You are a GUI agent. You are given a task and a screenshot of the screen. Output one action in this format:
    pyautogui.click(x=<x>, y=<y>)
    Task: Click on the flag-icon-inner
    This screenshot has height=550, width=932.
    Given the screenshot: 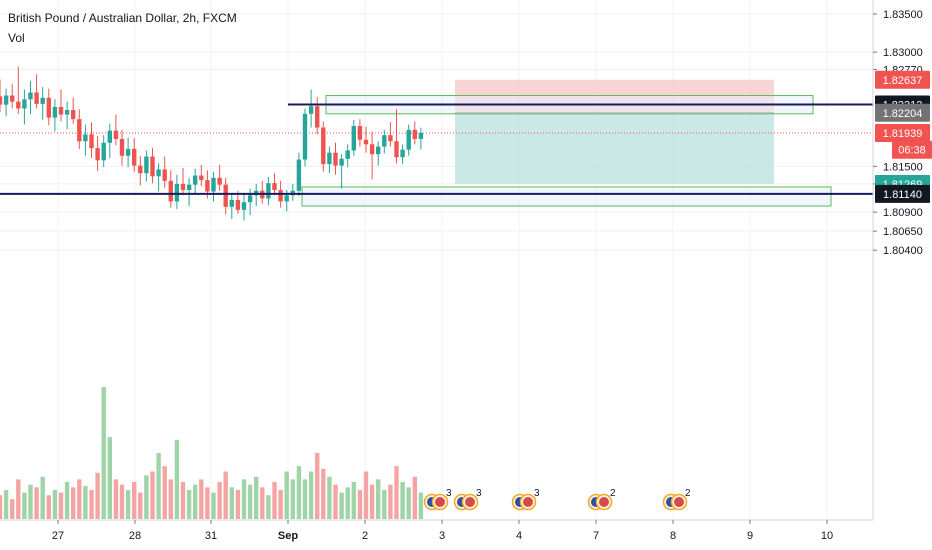 What is the action you would take?
    pyautogui.click(x=604, y=502)
    